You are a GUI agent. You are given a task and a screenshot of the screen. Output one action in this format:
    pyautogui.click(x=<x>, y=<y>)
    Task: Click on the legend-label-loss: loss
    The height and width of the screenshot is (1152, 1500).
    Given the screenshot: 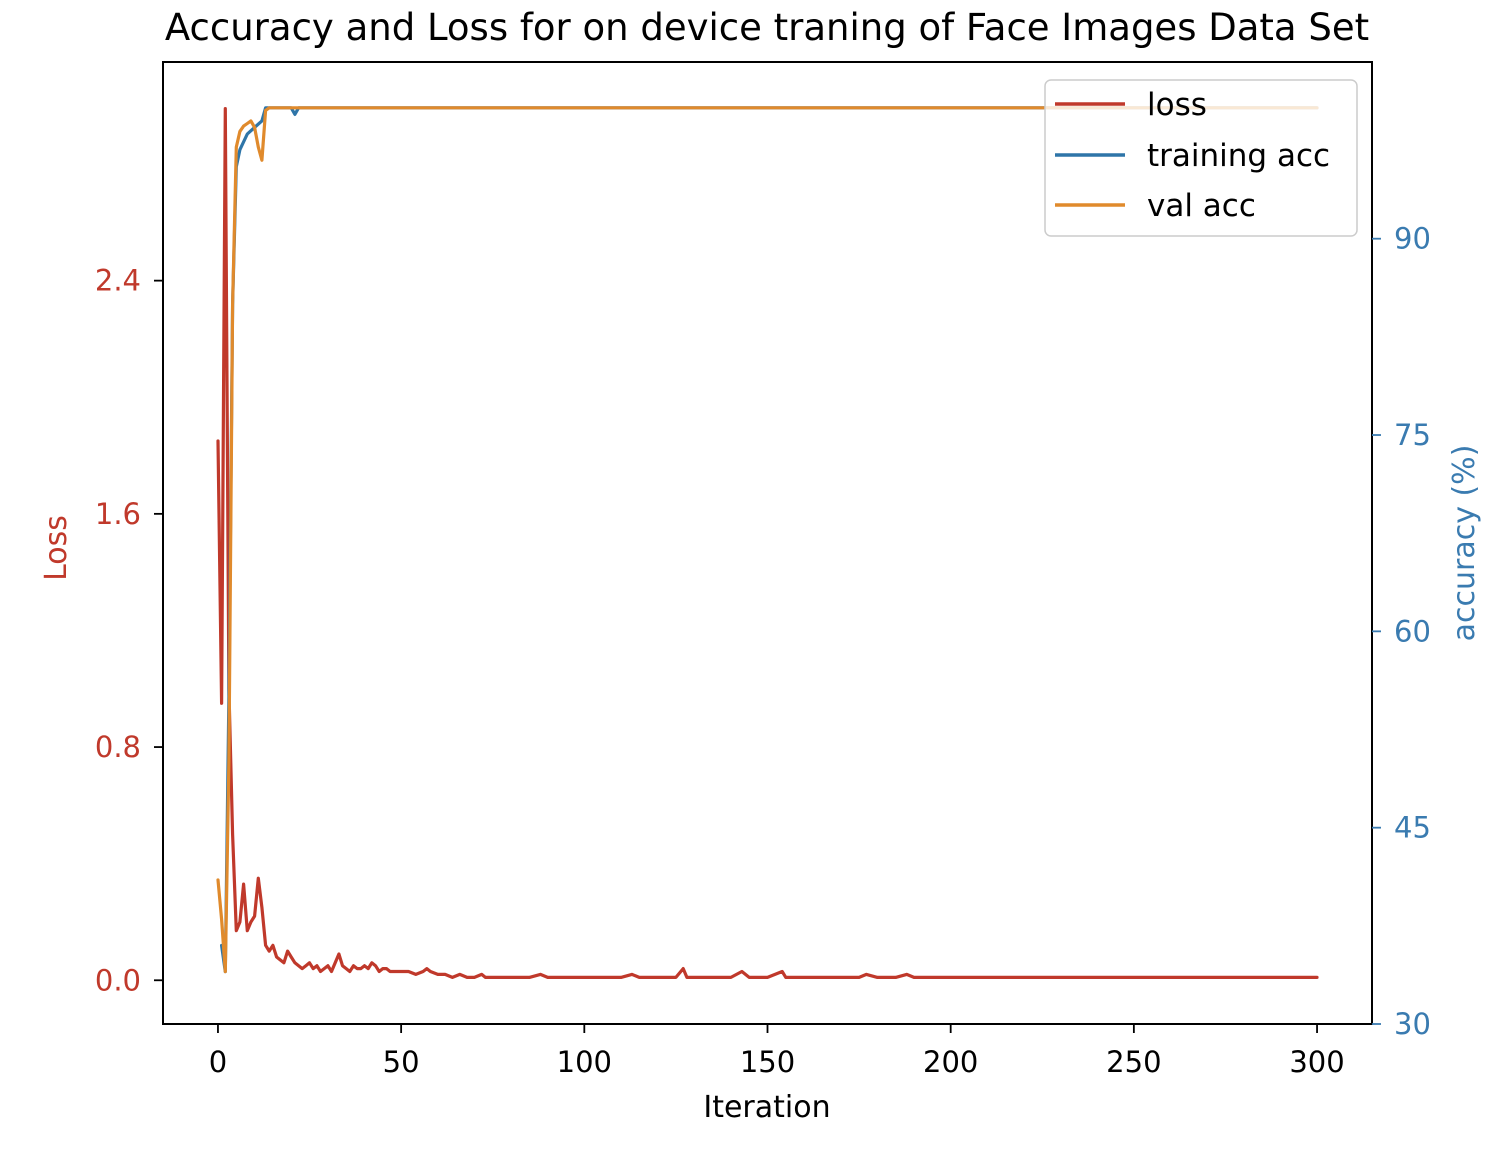 What is the action you would take?
    pyautogui.click(x=1177, y=105)
    